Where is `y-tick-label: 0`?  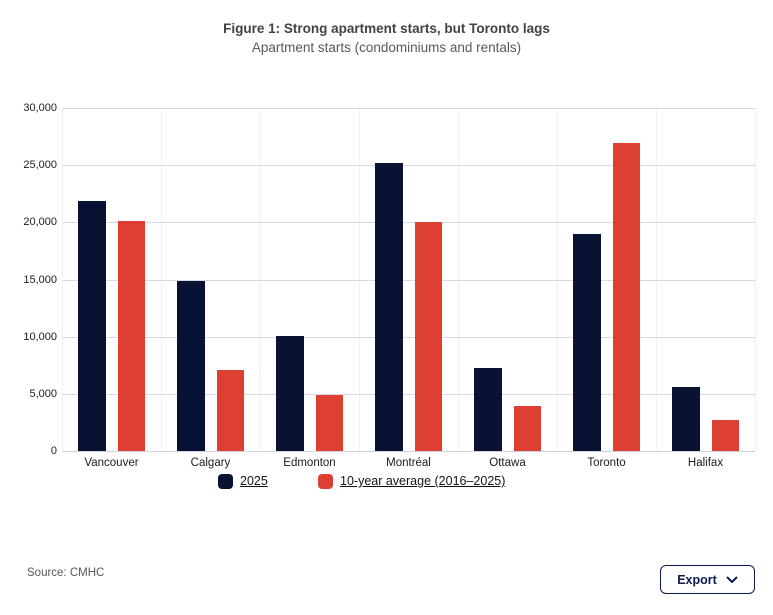 y-tick-label: 0 is located at coordinates (53, 451).